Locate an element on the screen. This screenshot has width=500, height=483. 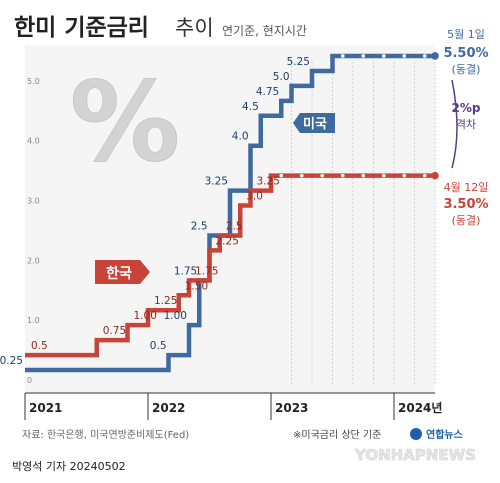
us-end-value: 5.50% is located at coordinates (465, 53).